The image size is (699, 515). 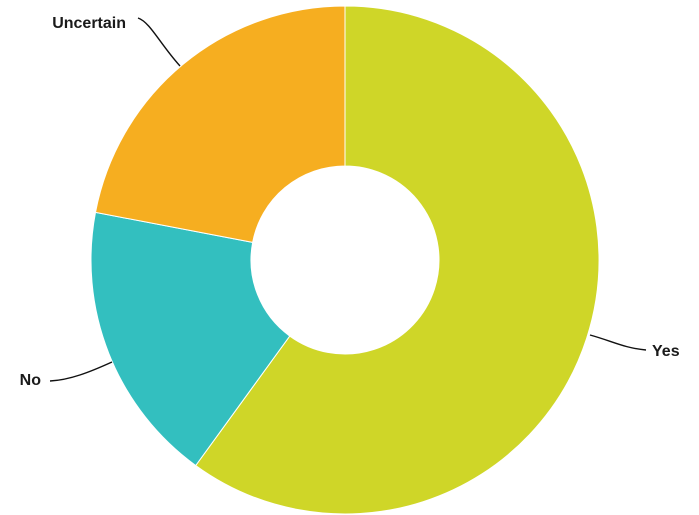 What do you see at coordinates (190, 339) in the screenshot?
I see `slice-no` at bounding box center [190, 339].